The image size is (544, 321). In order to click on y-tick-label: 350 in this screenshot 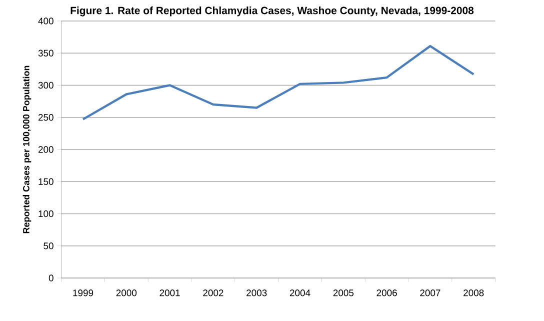, I will do `click(46, 53)`.